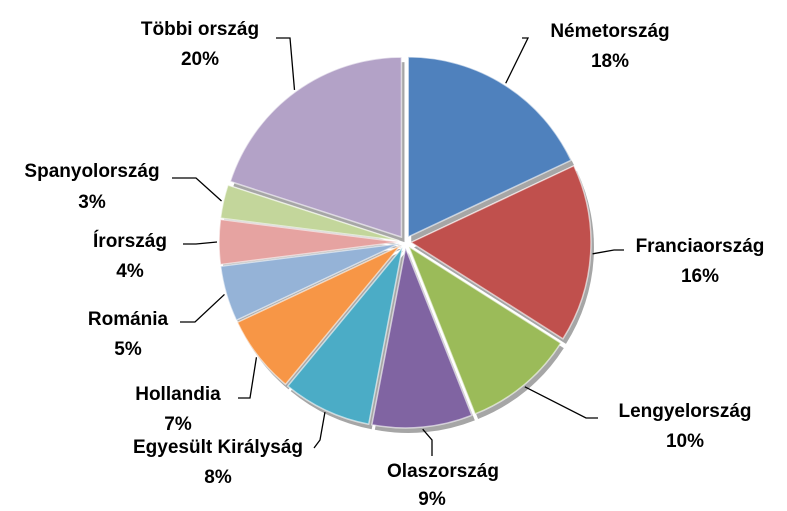 The width and height of the screenshot is (787, 511). What do you see at coordinates (130, 271) in the screenshot?
I see `slice-value-label: 4%` at bounding box center [130, 271].